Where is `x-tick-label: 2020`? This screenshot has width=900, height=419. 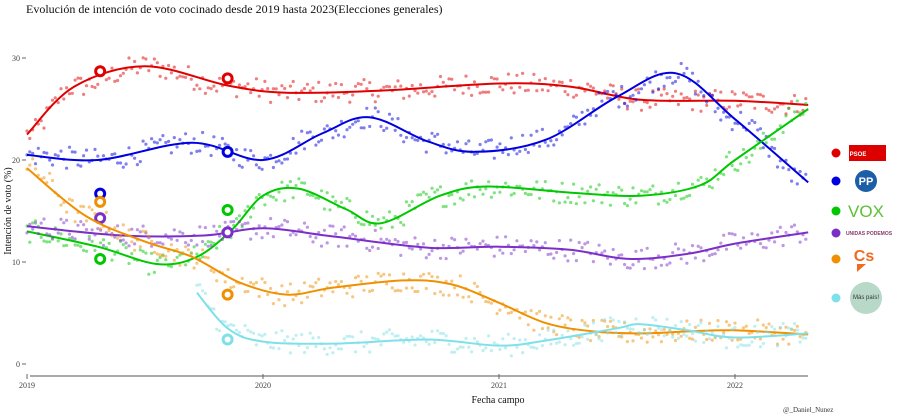
x-tick-label: 2020 is located at coordinates (263, 385).